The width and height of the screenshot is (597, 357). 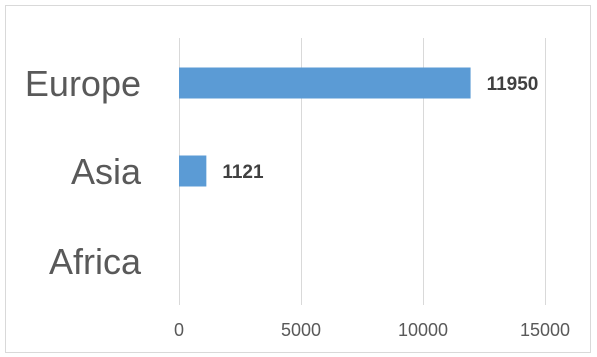 I want to click on data-label-asia: 1121, so click(x=243, y=172).